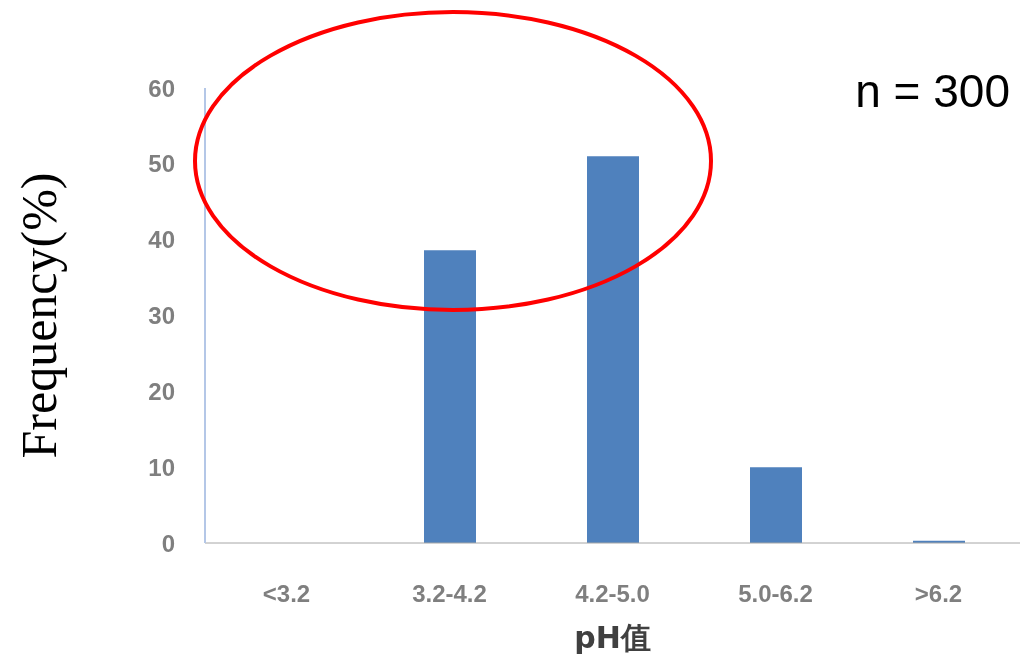  Describe the element at coordinates (612, 594) in the screenshot. I see `x-tick-label: 4.2-5.0` at that location.